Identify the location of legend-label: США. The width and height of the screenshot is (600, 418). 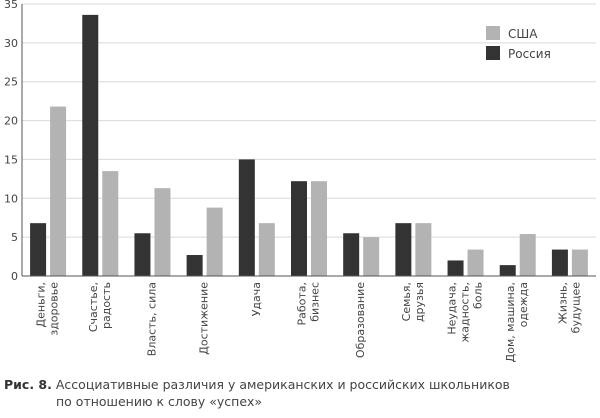
(523, 34).